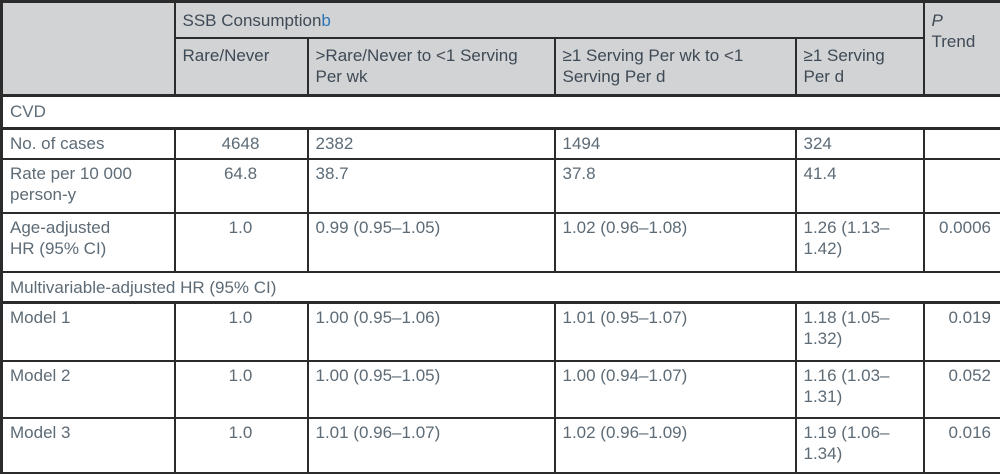 The height and width of the screenshot is (474, 1000). What do you see at coordinates (675, 331) in the screenshot?
I see `cell-value: 1.01 (0.95–1.07)` at bounding box center [675, 331].